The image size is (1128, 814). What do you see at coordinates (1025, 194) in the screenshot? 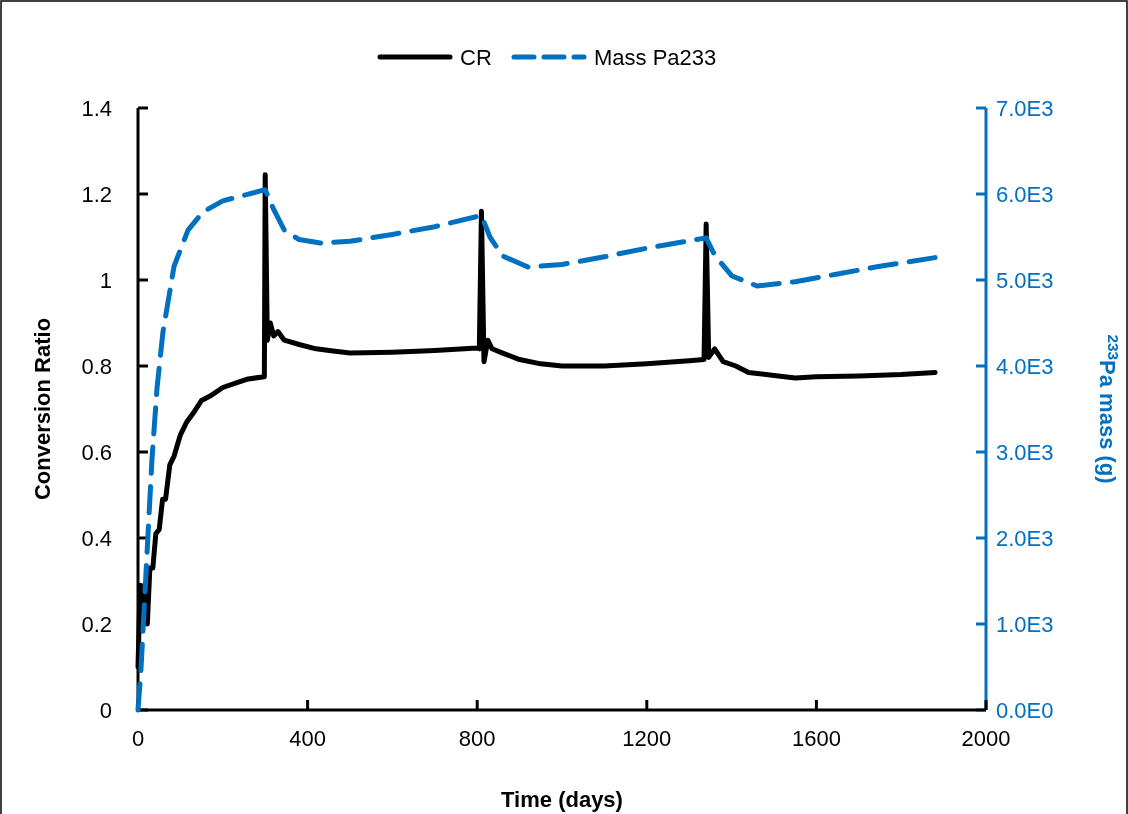
I see `y2-tick-label: 6.0E3` at bounding box center [1025, 194].